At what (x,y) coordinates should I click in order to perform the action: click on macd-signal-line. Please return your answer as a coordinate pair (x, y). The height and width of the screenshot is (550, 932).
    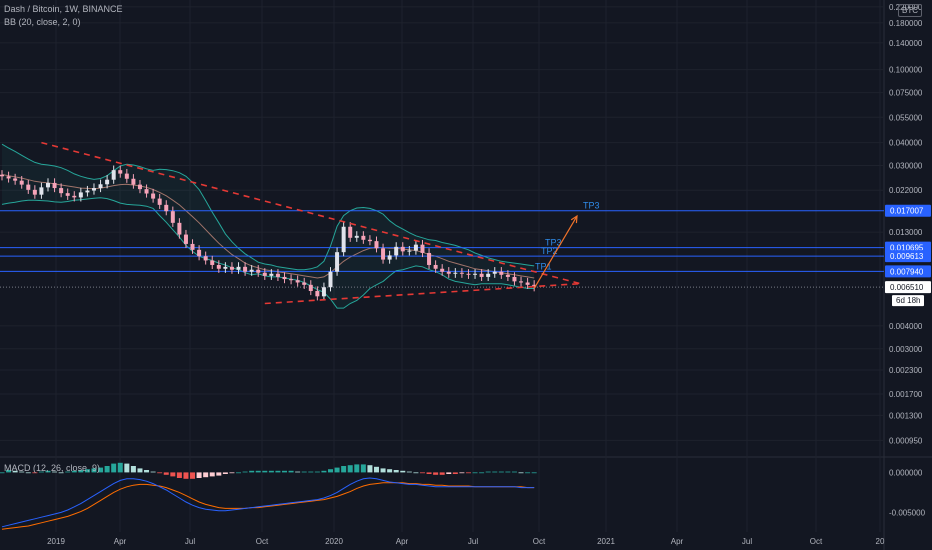
    Looking at the image, I should click on (268, 506).